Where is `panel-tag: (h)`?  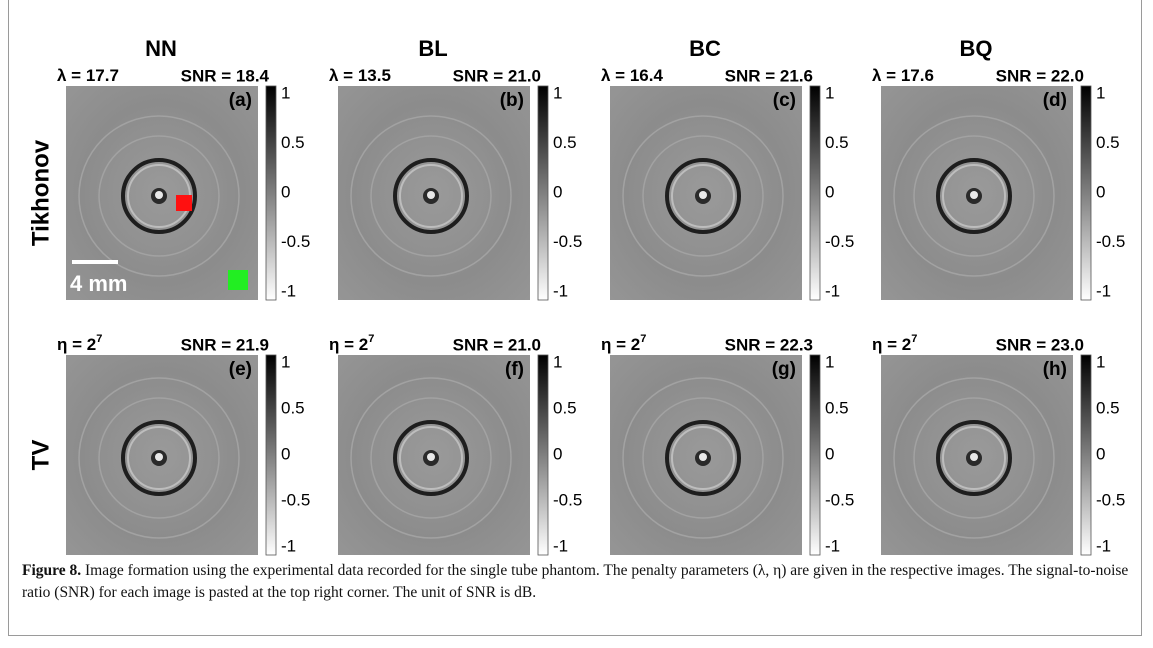
panel-tag: (h) is located at coordinates (1055, 369).